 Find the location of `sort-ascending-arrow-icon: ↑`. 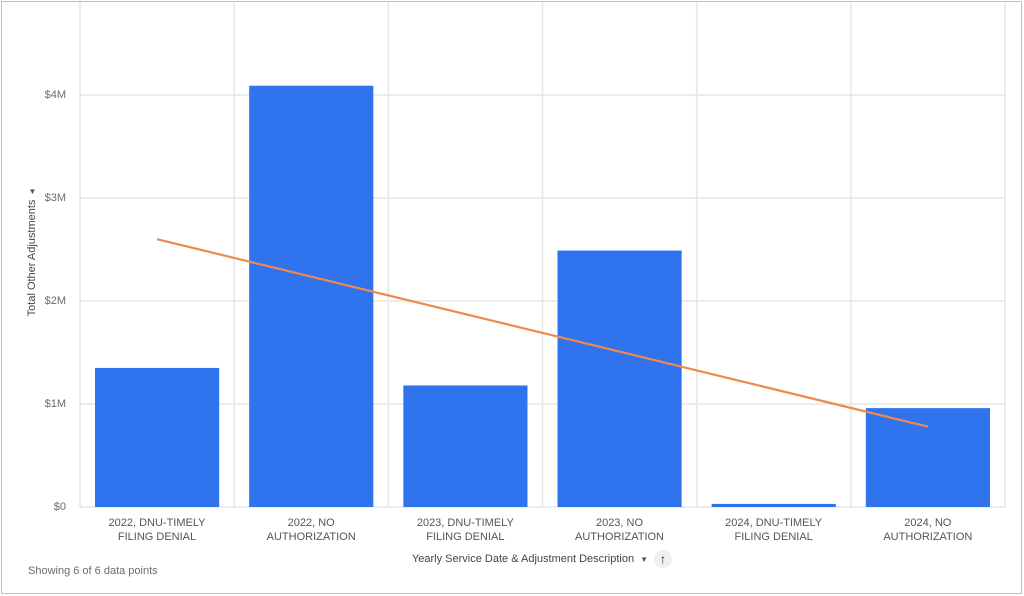

sort-ascending-arrow-icon: ↑ is located at coordinates (663, 559).